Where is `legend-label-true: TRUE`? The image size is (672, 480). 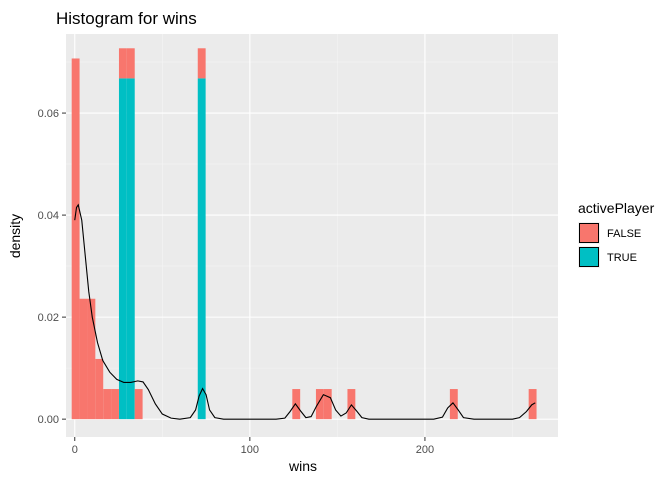 legend-label-true: TRUE is located at coordinates (622, 258).